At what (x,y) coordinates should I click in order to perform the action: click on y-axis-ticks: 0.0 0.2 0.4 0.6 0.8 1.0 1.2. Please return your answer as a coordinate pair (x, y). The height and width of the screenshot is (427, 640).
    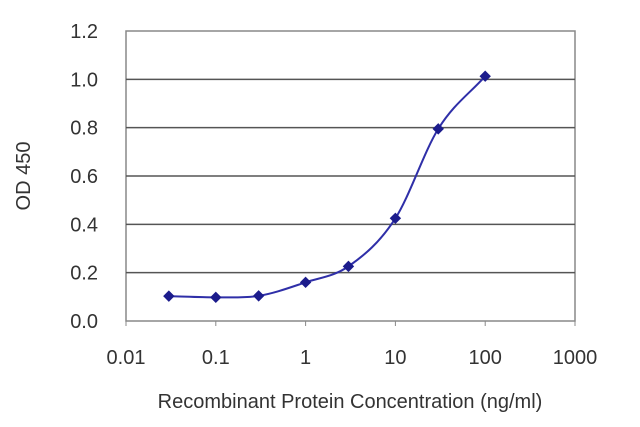
    Looking at the image, I should click on (84, 177).